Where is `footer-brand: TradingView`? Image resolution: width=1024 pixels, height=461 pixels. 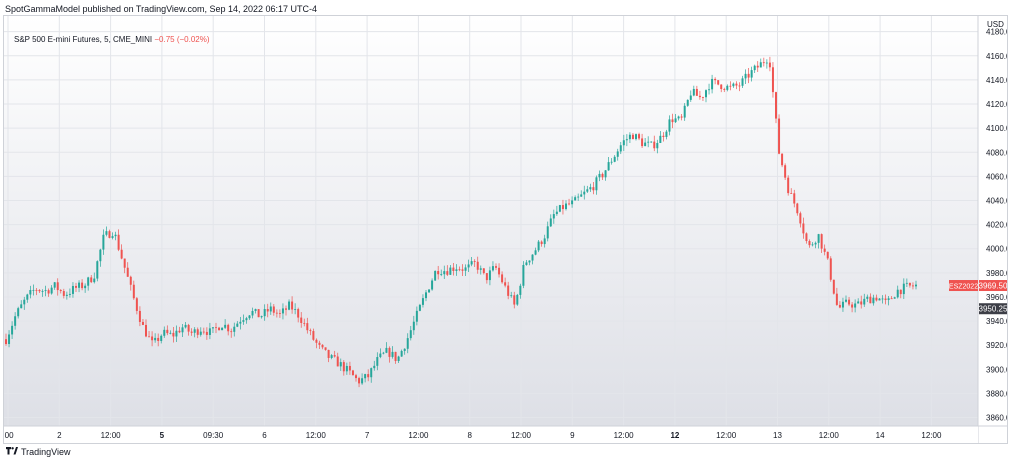 footer-brand: TradingView is located at coordinates (38, 452).